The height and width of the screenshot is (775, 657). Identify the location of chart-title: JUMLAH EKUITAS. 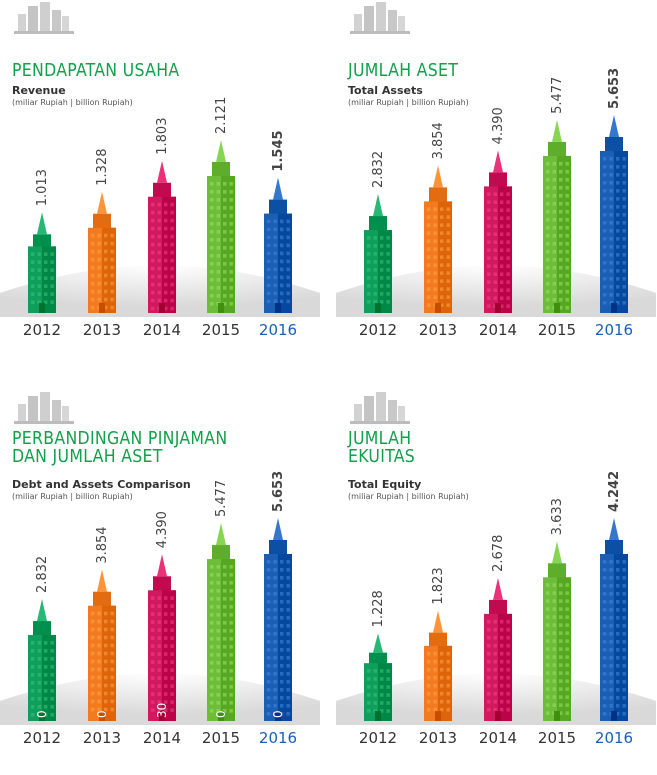
(382, 448).